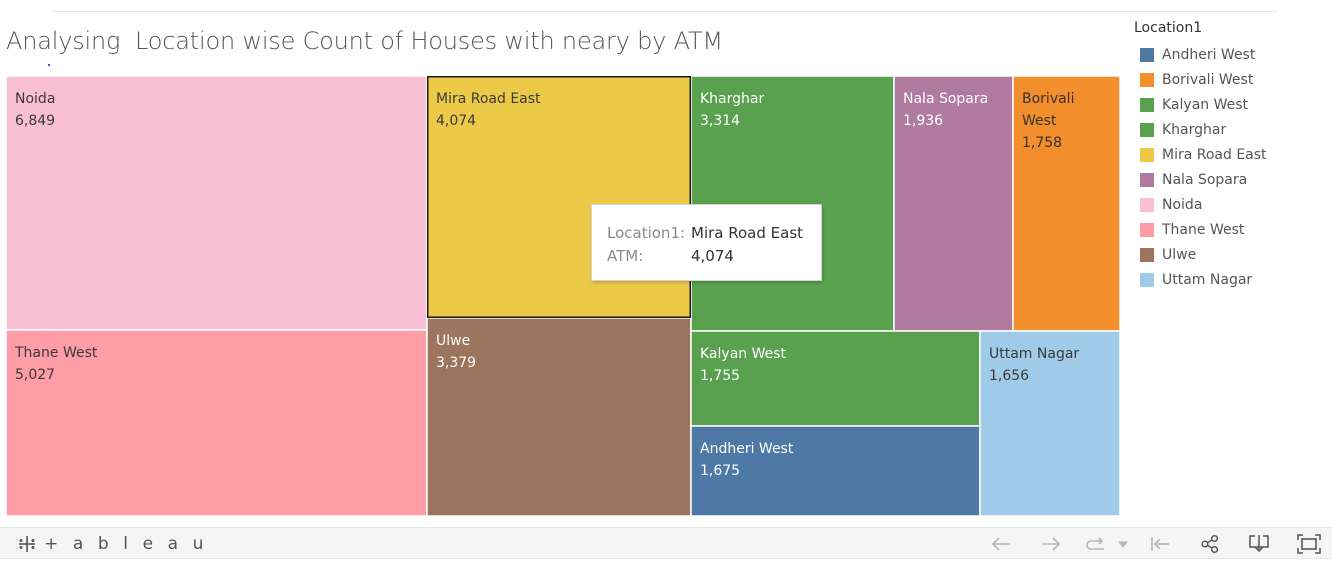  I want to click on chevron-down-icon, so click(1123, 544).